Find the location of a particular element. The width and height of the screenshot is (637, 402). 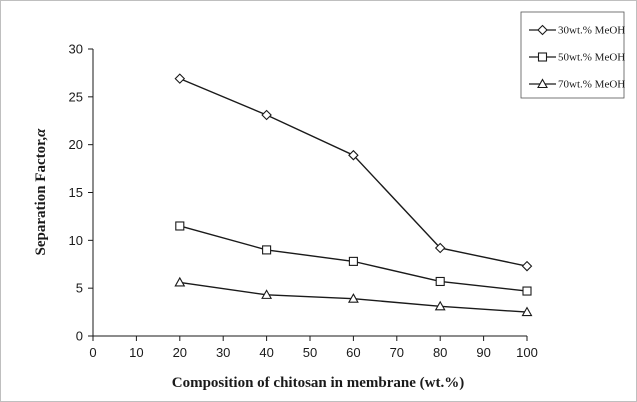

y-axis-label: Separation Factor,α is located at coordinates (41, 192).